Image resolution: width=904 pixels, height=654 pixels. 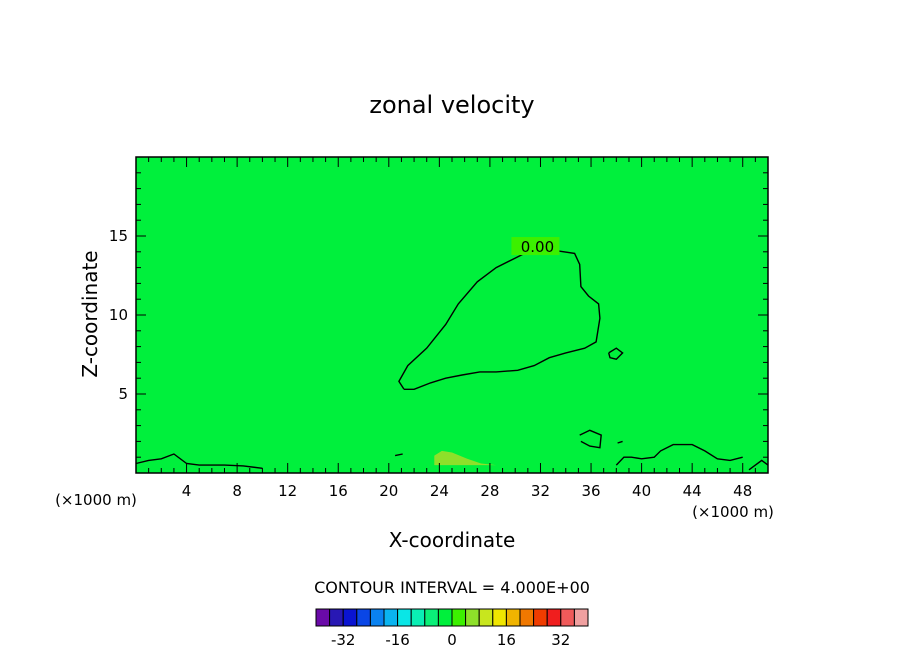 I want to click on x-tick-label: 32, so click(x=540, y=491).